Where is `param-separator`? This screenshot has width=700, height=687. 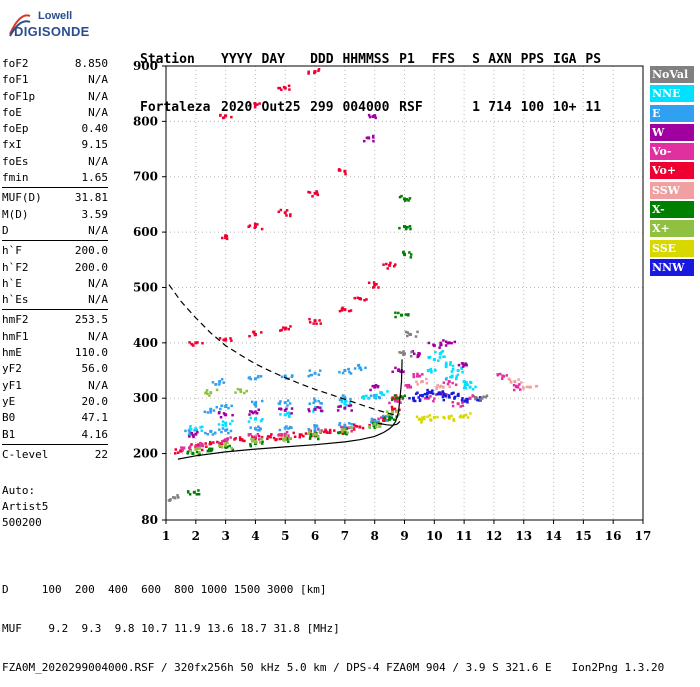 param-separator is located at coordinates (55, 444).